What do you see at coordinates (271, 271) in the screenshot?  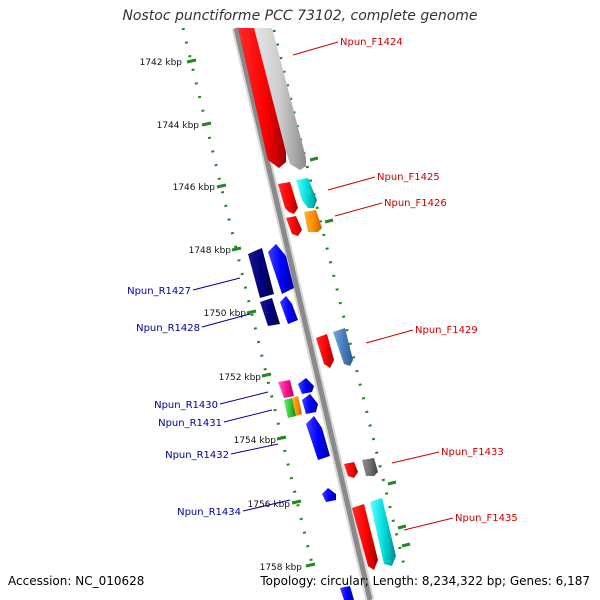 I see `gene-Npun_R1427` at bounding box center [271, 271].